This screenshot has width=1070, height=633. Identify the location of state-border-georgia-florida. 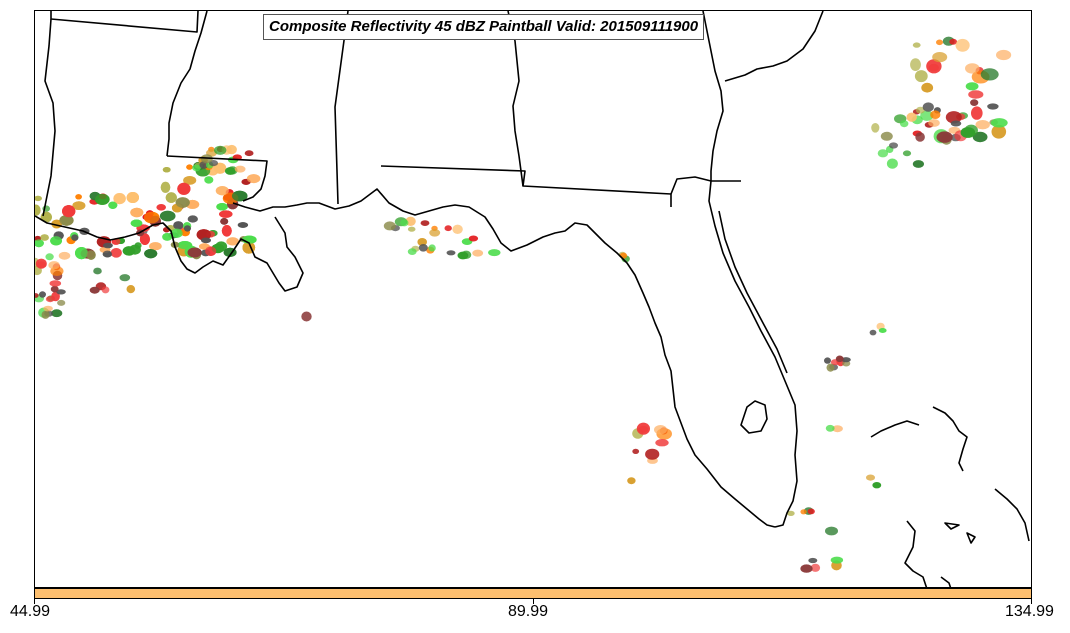
(691, 185).